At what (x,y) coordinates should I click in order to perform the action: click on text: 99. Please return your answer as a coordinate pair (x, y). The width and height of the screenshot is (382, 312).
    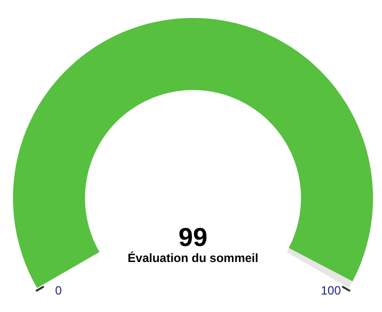
    Looking at the image, I should click on (193, 237).